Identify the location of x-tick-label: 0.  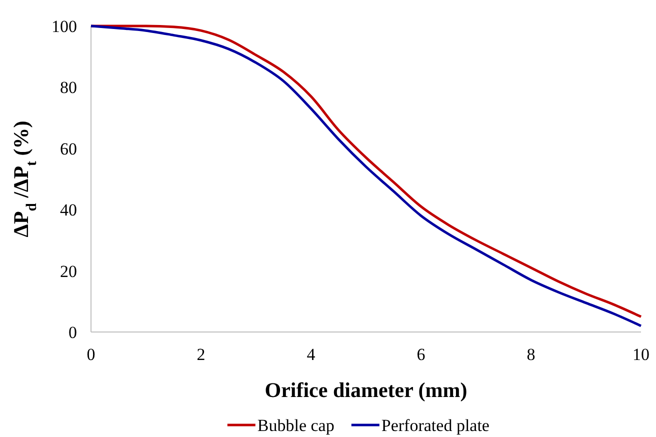
(91, 354).